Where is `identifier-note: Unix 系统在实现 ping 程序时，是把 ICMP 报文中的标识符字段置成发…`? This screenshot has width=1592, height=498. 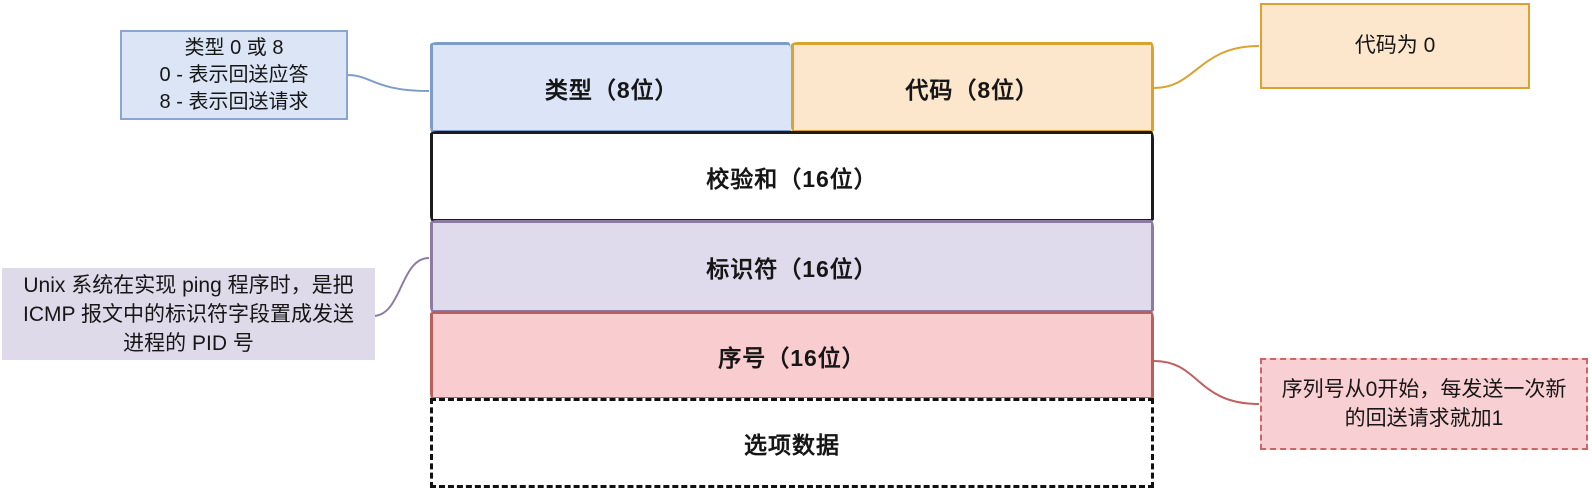 identifier-note: Unix 系统在实现 ping 程序时，是把 ICMP 报文中的标识符字段置成发… is located at coordinates (188, 314).